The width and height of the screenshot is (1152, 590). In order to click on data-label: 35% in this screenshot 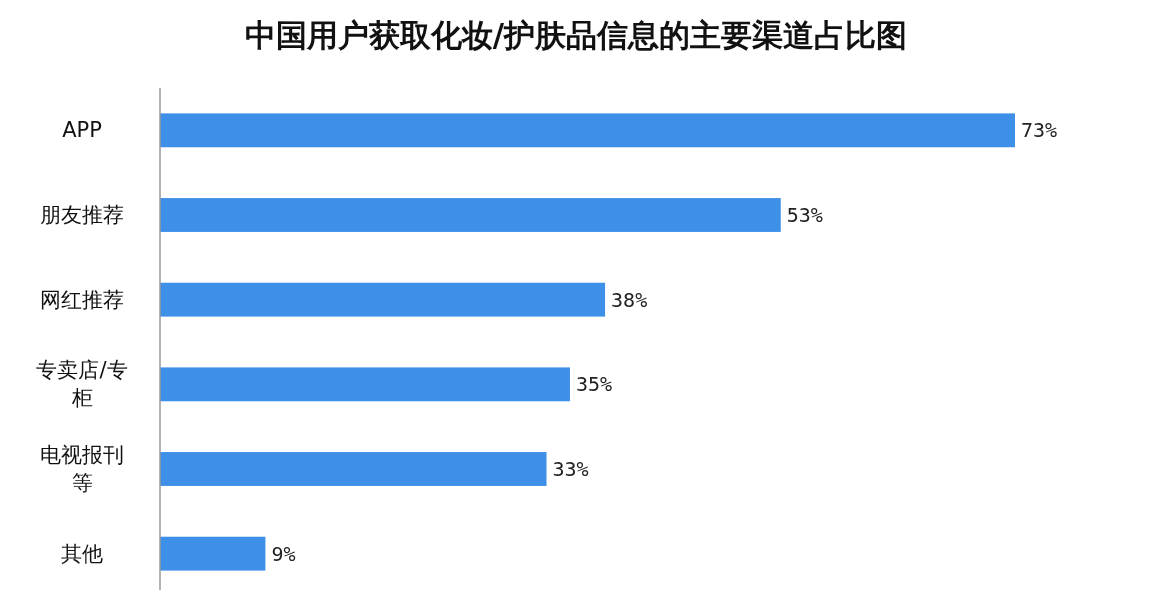, I will do `click(594, 384)`.